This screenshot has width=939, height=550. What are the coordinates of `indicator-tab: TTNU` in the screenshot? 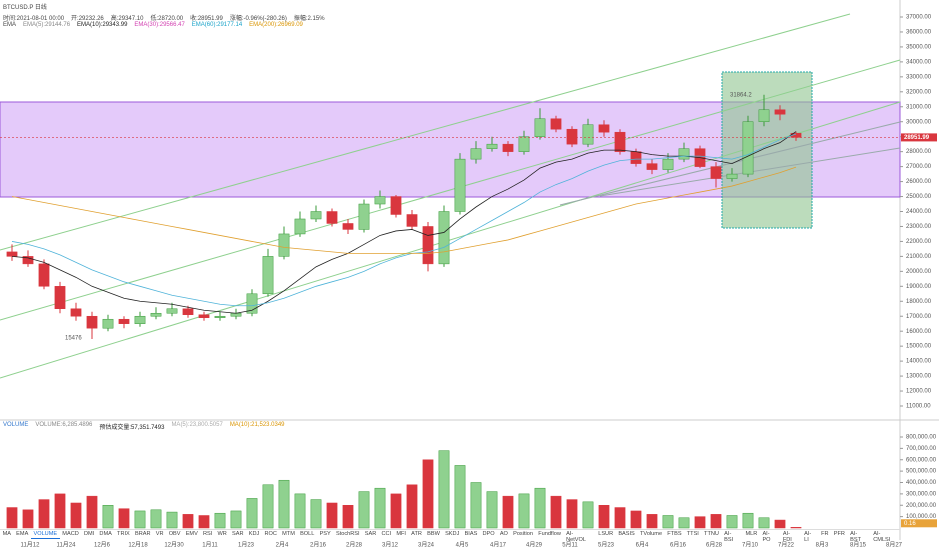 It's located at (711, 534).